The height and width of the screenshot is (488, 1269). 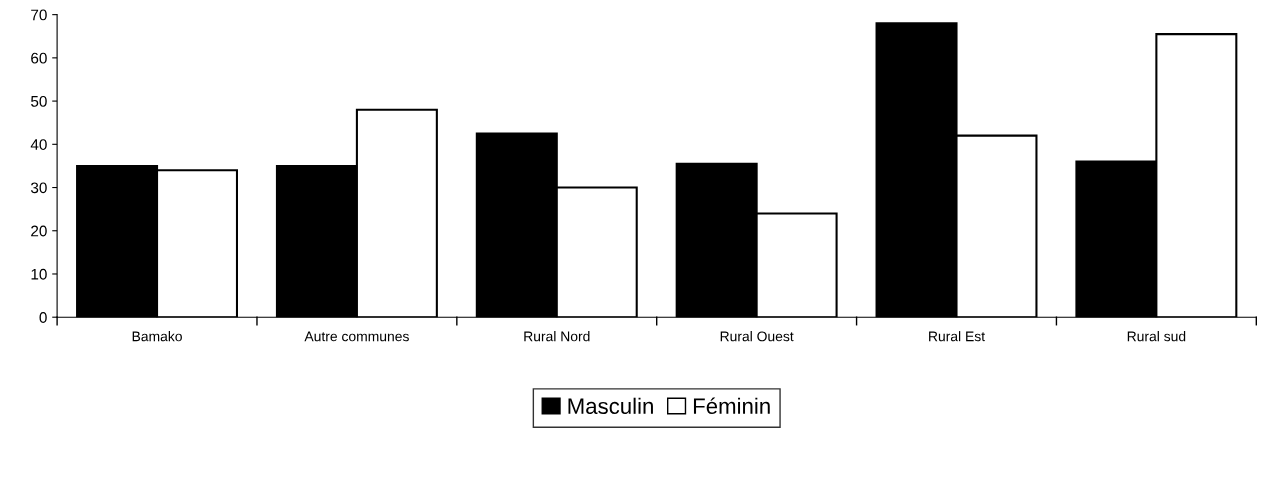 I want to click on y-tick-label: 70, so click(x=39, y=15).